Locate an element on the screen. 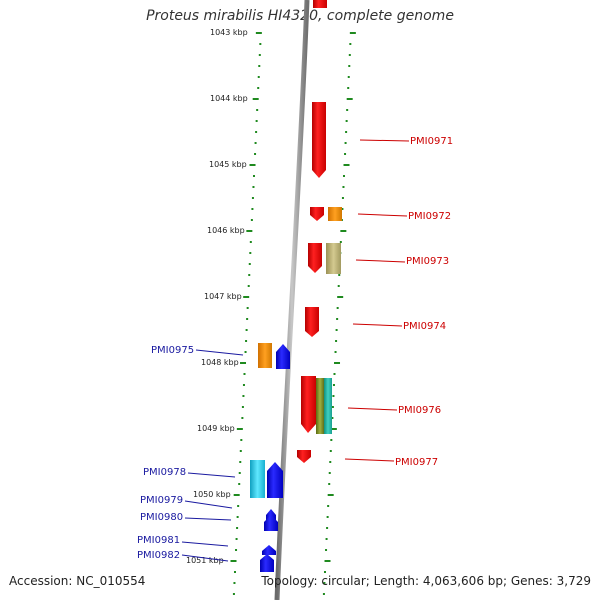 The width and height of the screenshot is (600, 600). kbp-label: 1045 kbp is located at coordinates (228, 164).